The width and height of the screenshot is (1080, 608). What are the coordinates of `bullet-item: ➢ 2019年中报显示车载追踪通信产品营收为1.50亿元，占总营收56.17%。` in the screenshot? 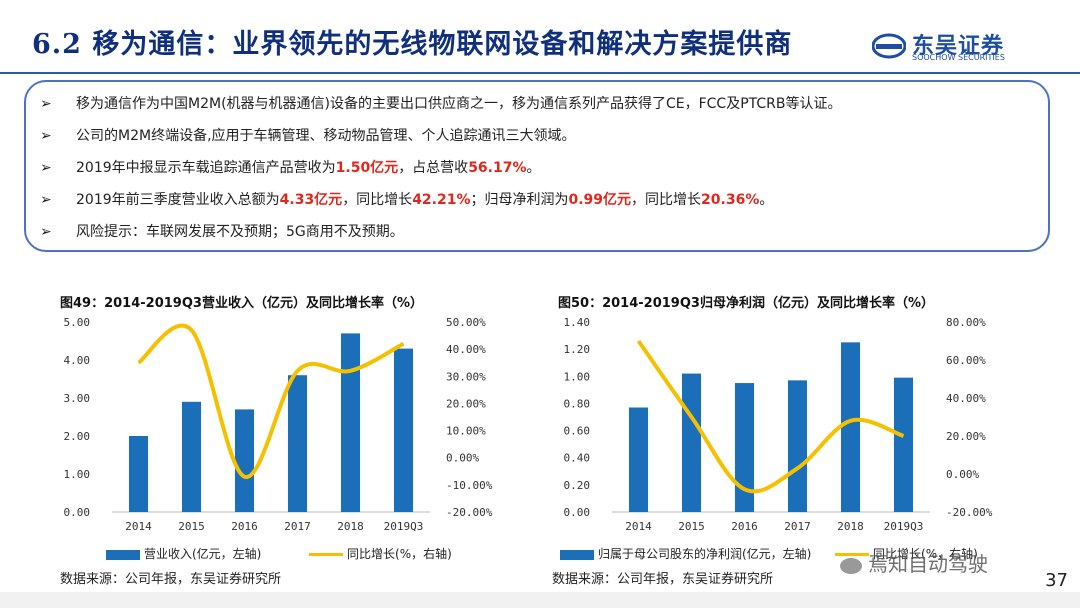 It's located at (540, 172).